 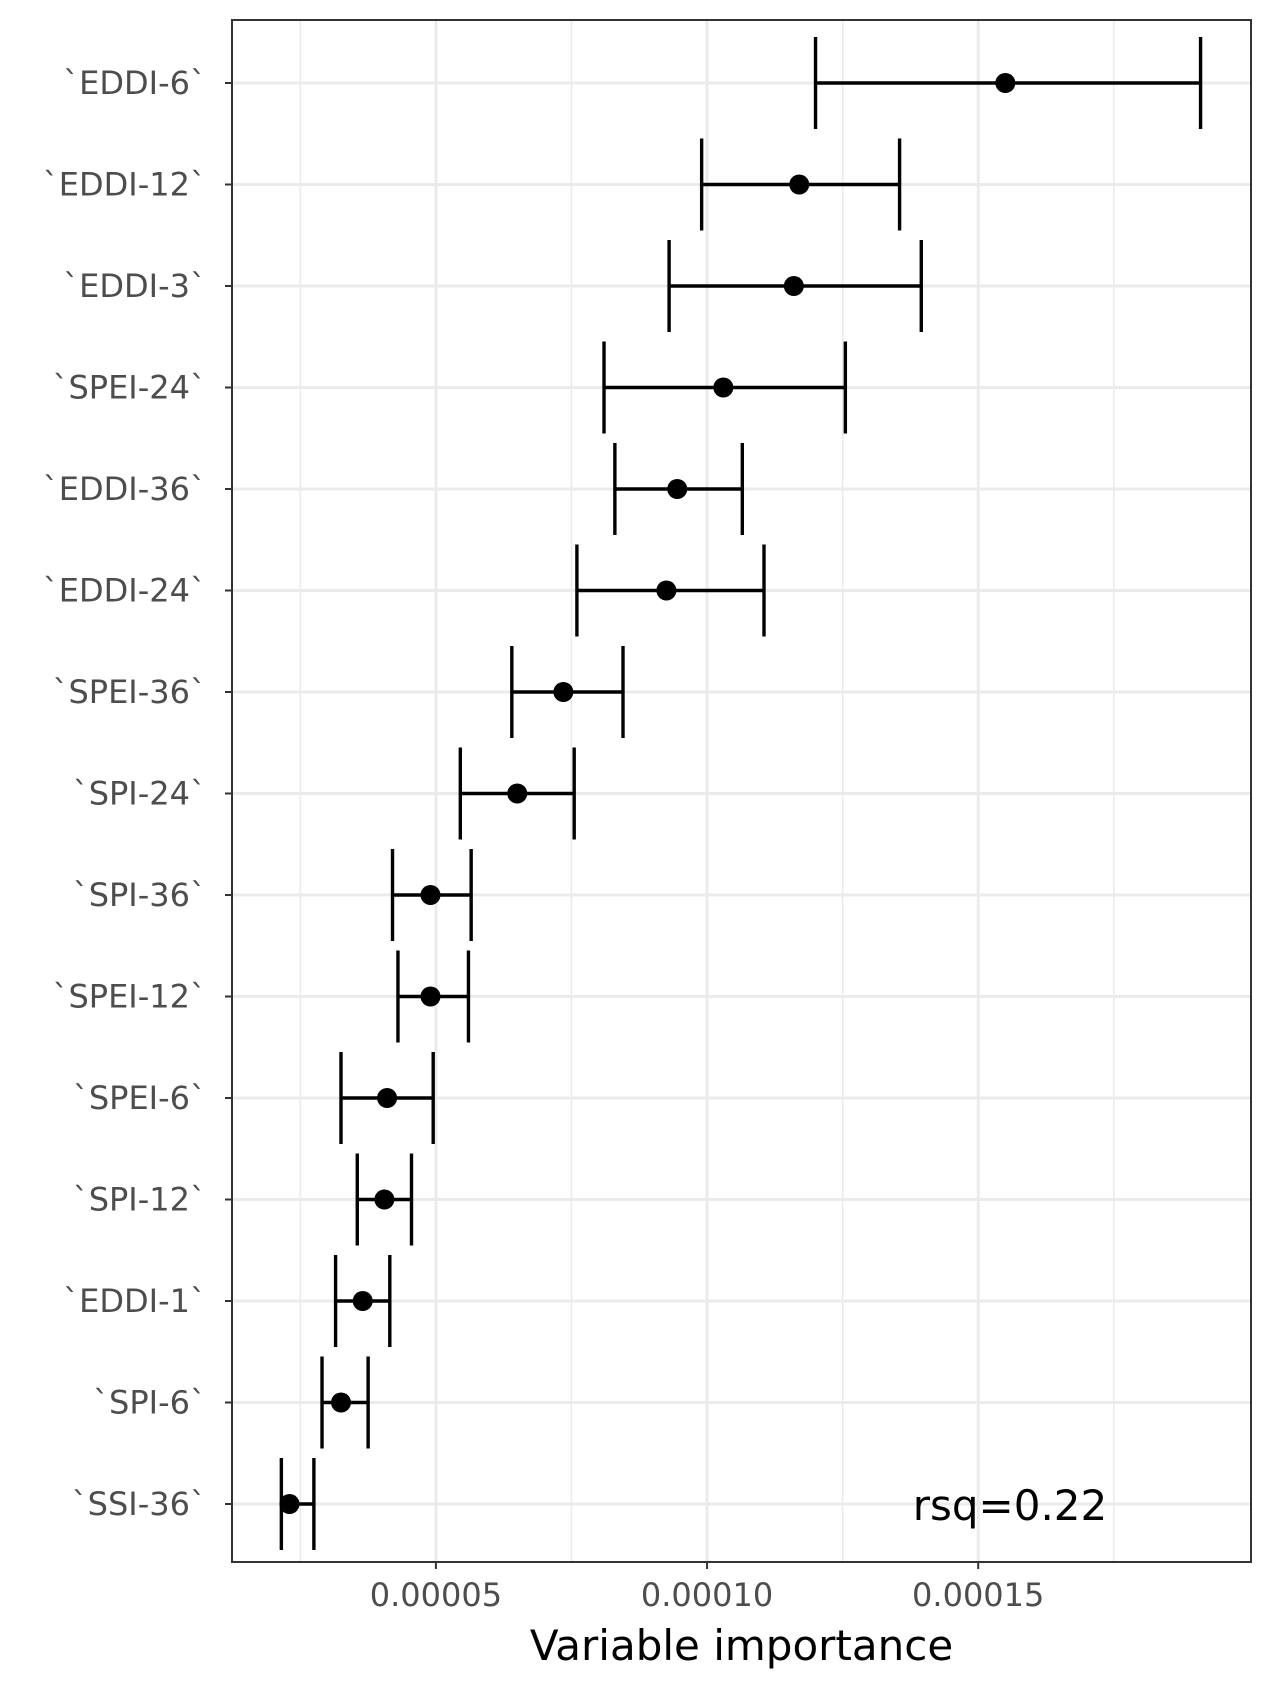 What do you see at coordinates (149, 1403) in the screenshot?
I see `y-tick-label: `SPI-6`` at bounding box center [149, 1403].